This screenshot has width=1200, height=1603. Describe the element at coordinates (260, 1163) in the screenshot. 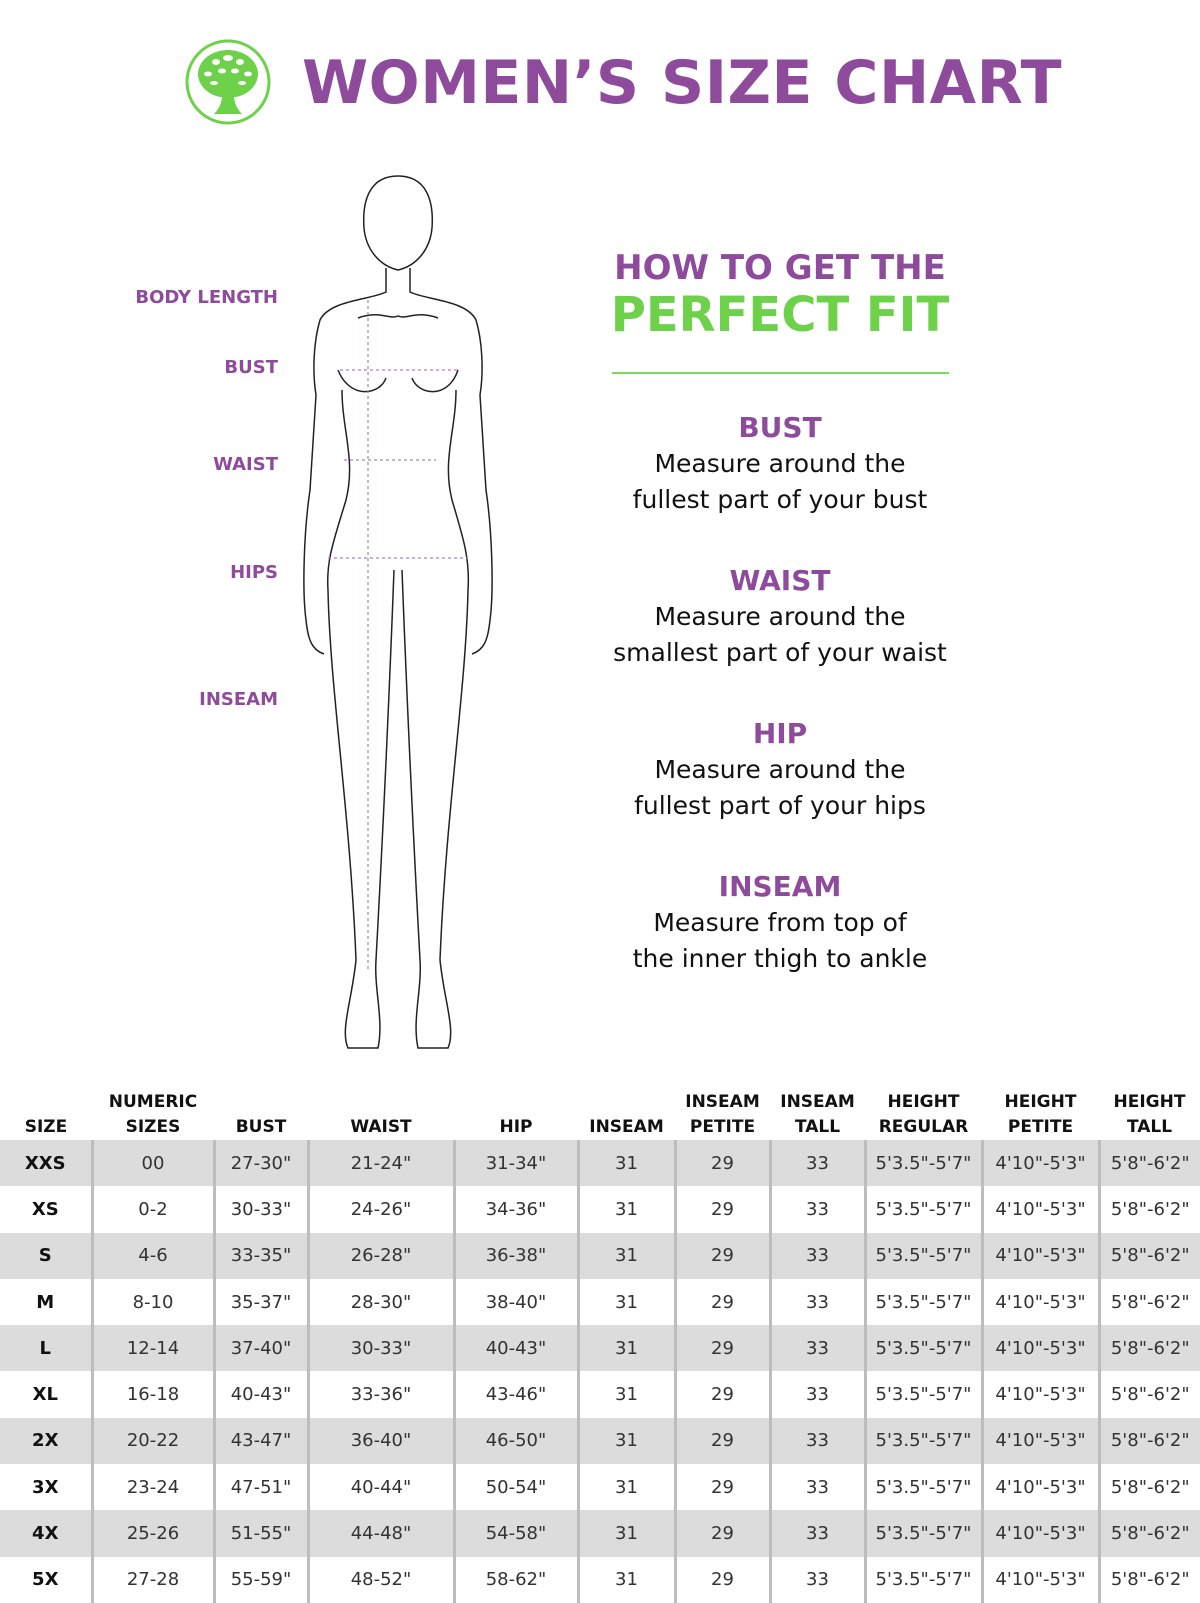

I see `table-cell: 27-30"` at that location.